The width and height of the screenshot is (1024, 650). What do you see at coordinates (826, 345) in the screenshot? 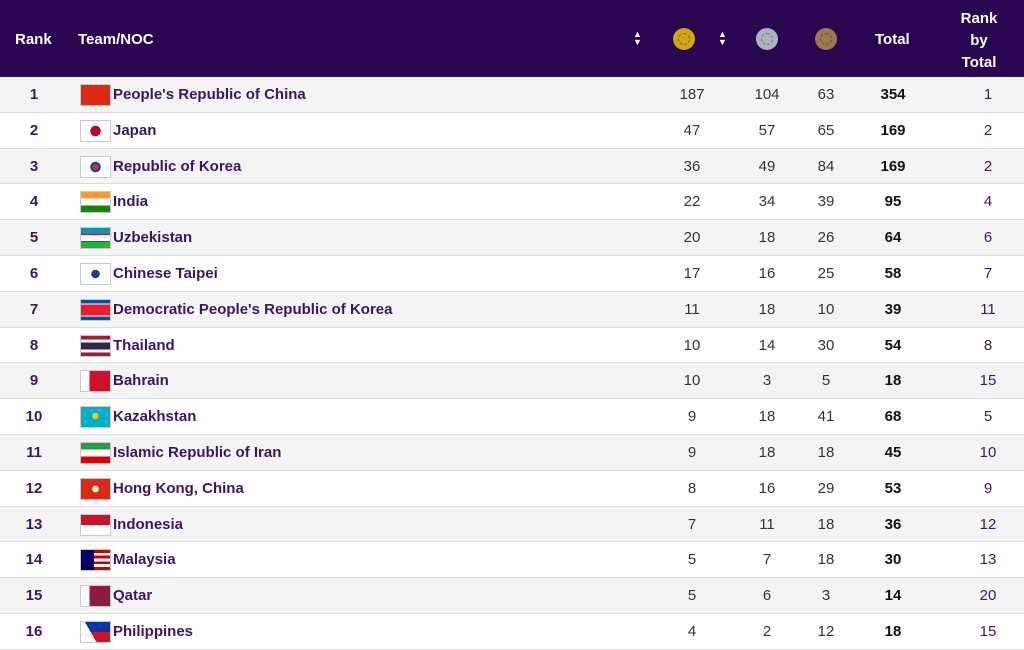
I see `bronze-count: 30` at bounding box center [826, 345].